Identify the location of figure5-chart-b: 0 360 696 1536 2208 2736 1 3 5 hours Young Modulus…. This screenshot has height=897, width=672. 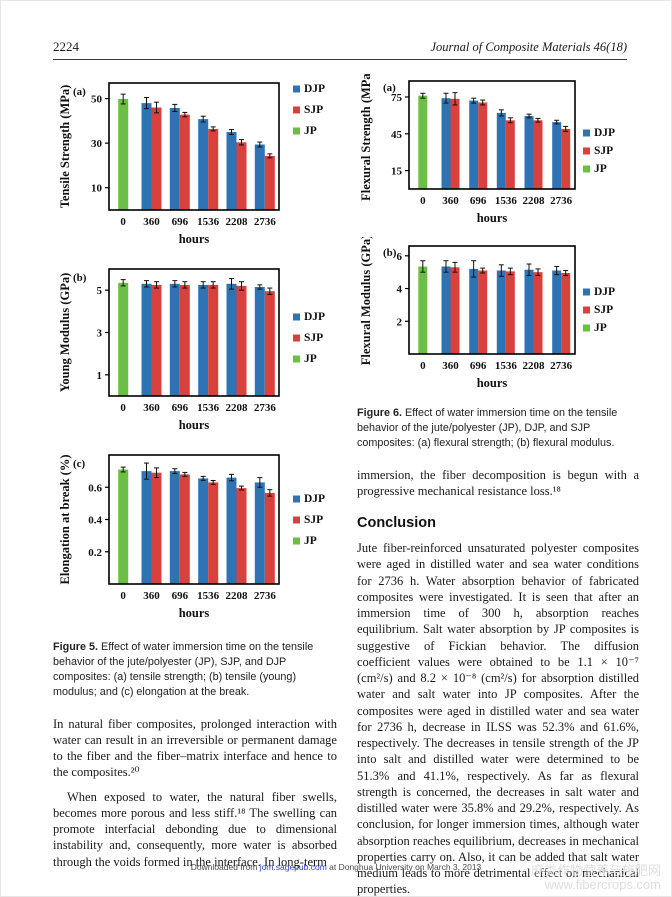
(195, 354).